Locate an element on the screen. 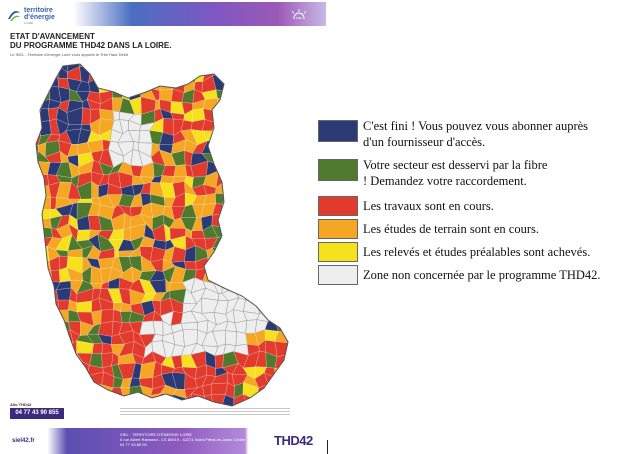  footer-website: siel42.fr is located at coordinates (23, 441).